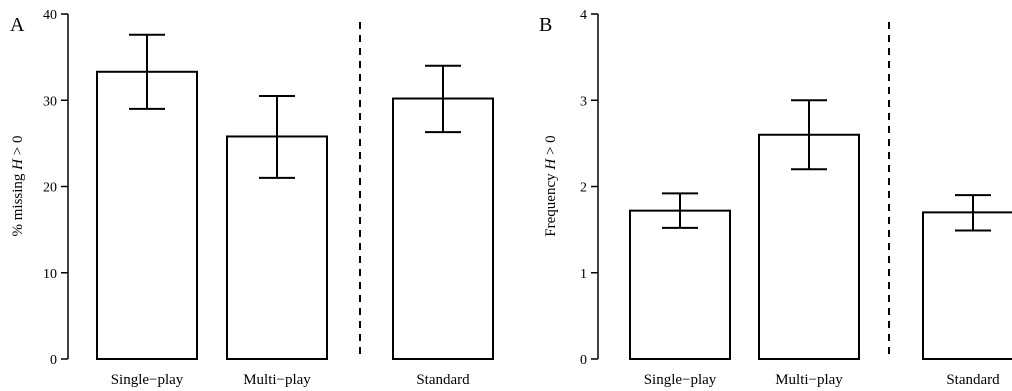 The height and width of the screenshot is (391, 1012). Describe the element at coordinates (583, 188) in the screenshot. I see `y-tick-label: 2` at that location.